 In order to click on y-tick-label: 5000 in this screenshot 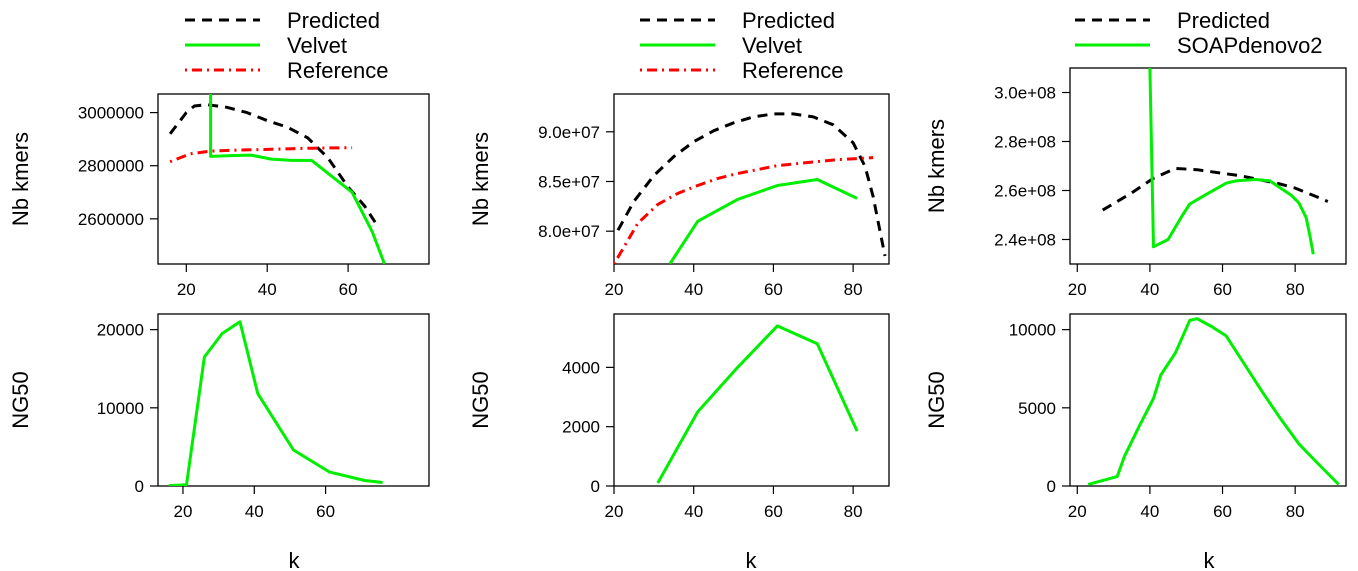, I will do `click(1037, 408)`.